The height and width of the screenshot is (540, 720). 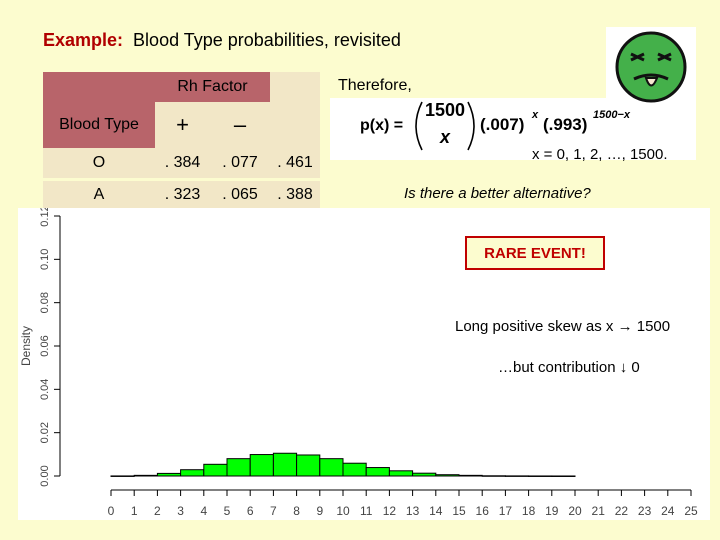 What do you see at coordinates (600, 154) in the screenshot?
I see `x-range-note: x = 0, 1, 2, …, 1500.` at bounding box center [600, 154].